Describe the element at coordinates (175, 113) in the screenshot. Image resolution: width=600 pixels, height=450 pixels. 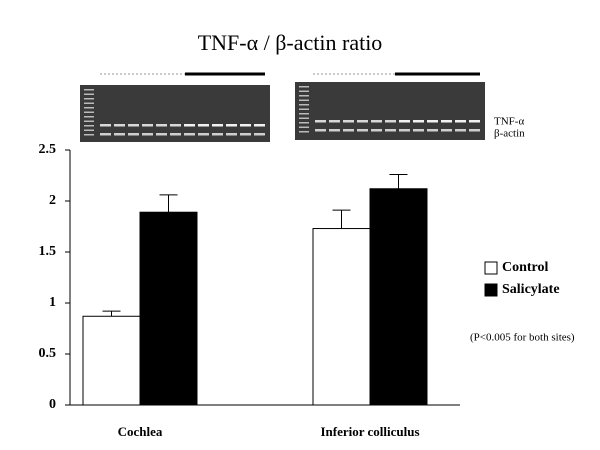
I see `gel-image` at that location.